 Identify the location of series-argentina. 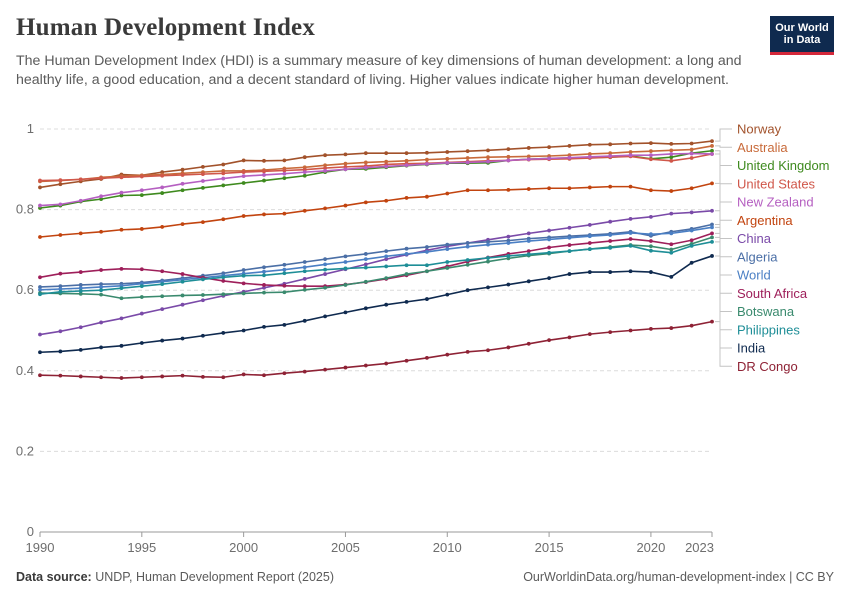
(376, 210).